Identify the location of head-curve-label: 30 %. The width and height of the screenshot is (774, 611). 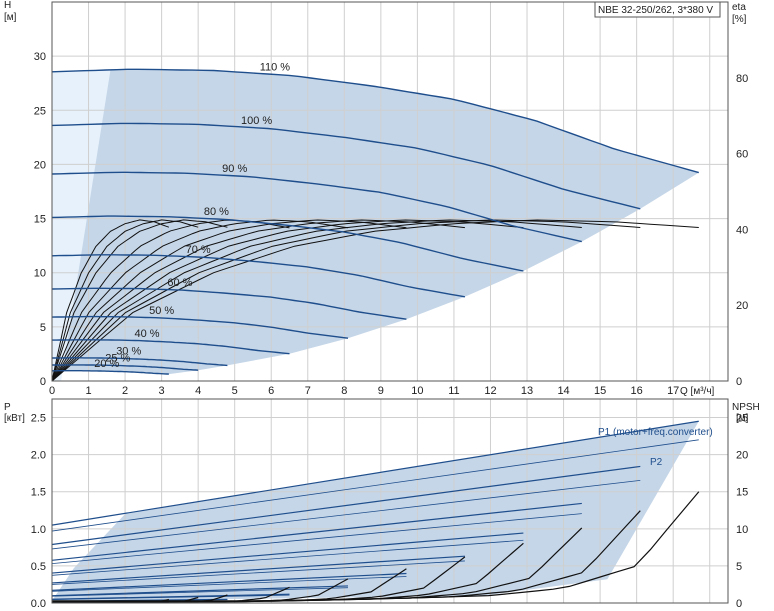
(128, 352).